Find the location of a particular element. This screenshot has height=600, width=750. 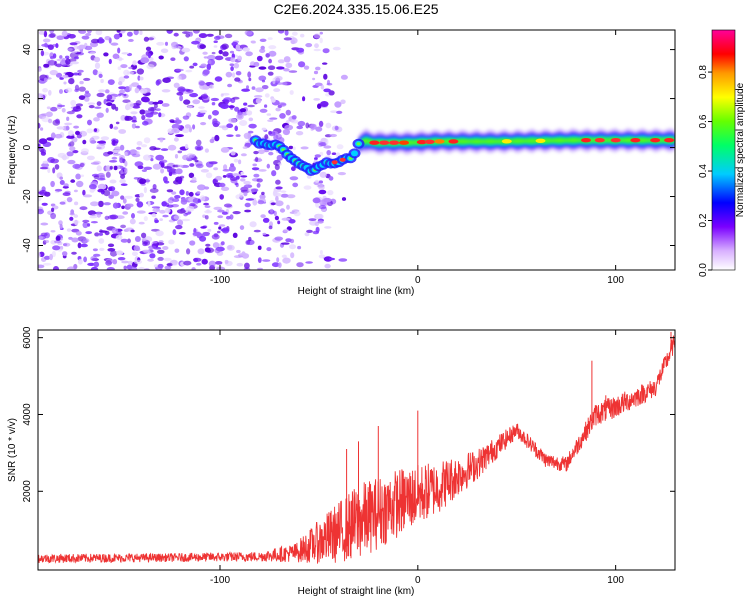

colorbar-tick-label: 0.0 is located at coordinates (703, 270).